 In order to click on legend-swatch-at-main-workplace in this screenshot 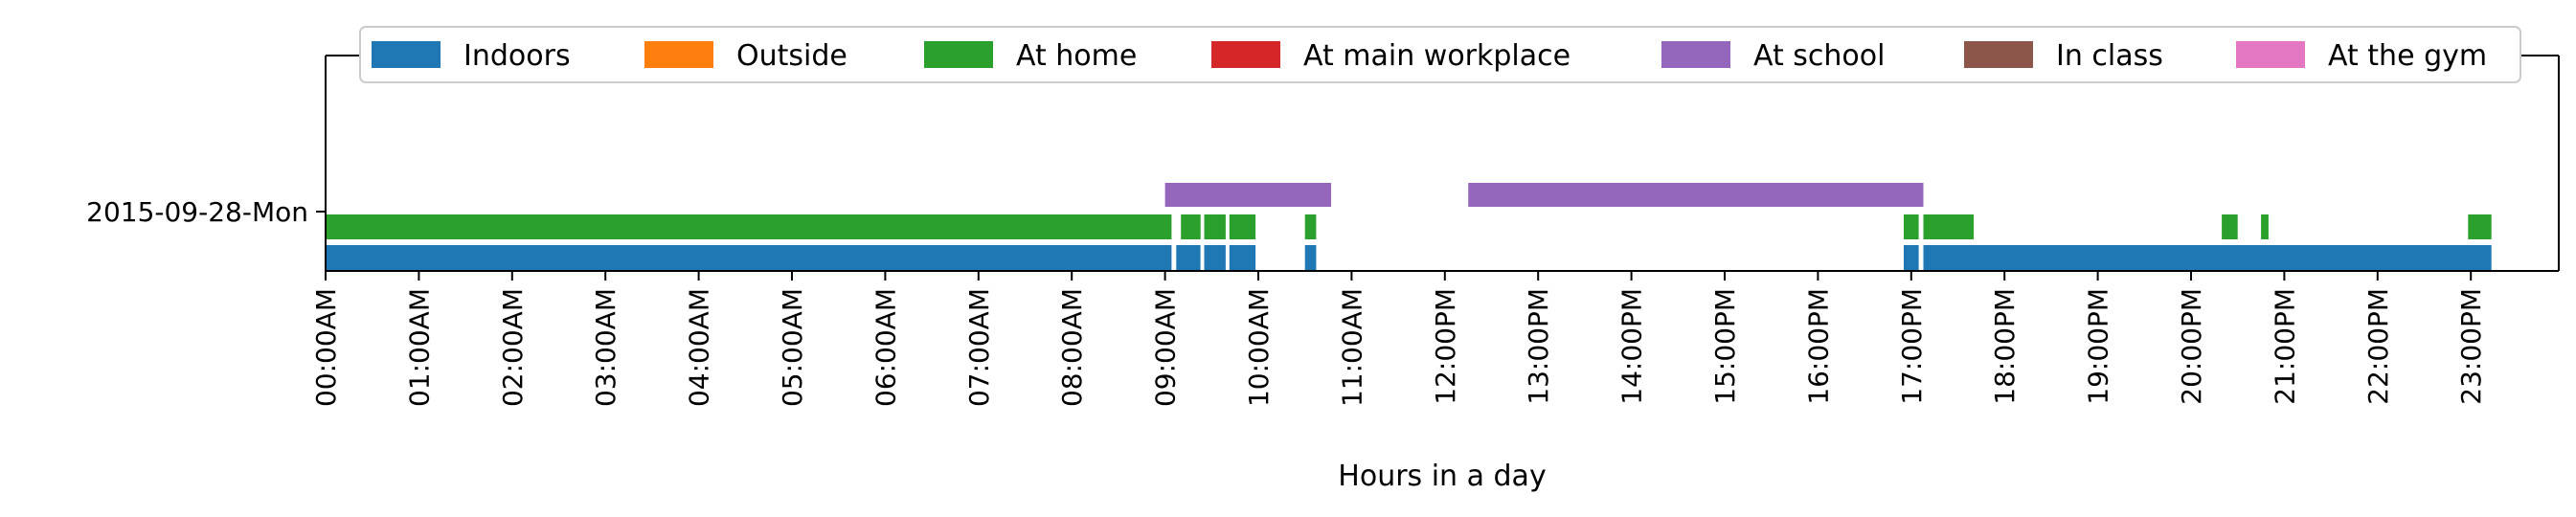, I will do `click(1245, 54)`.